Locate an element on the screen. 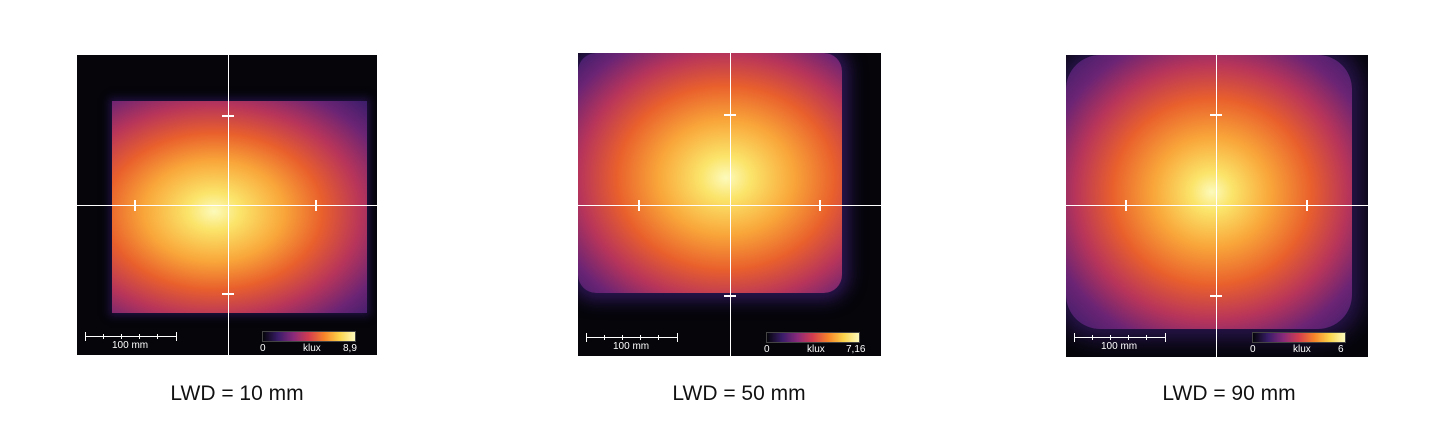  illuminance-map-2: 100 mm 0 klux 7,16 is located at coordinates (729, 204).